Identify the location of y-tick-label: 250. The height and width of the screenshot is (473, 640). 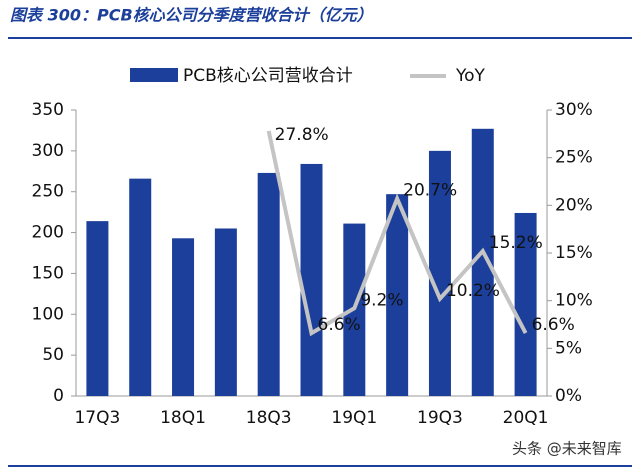
(48, 192).